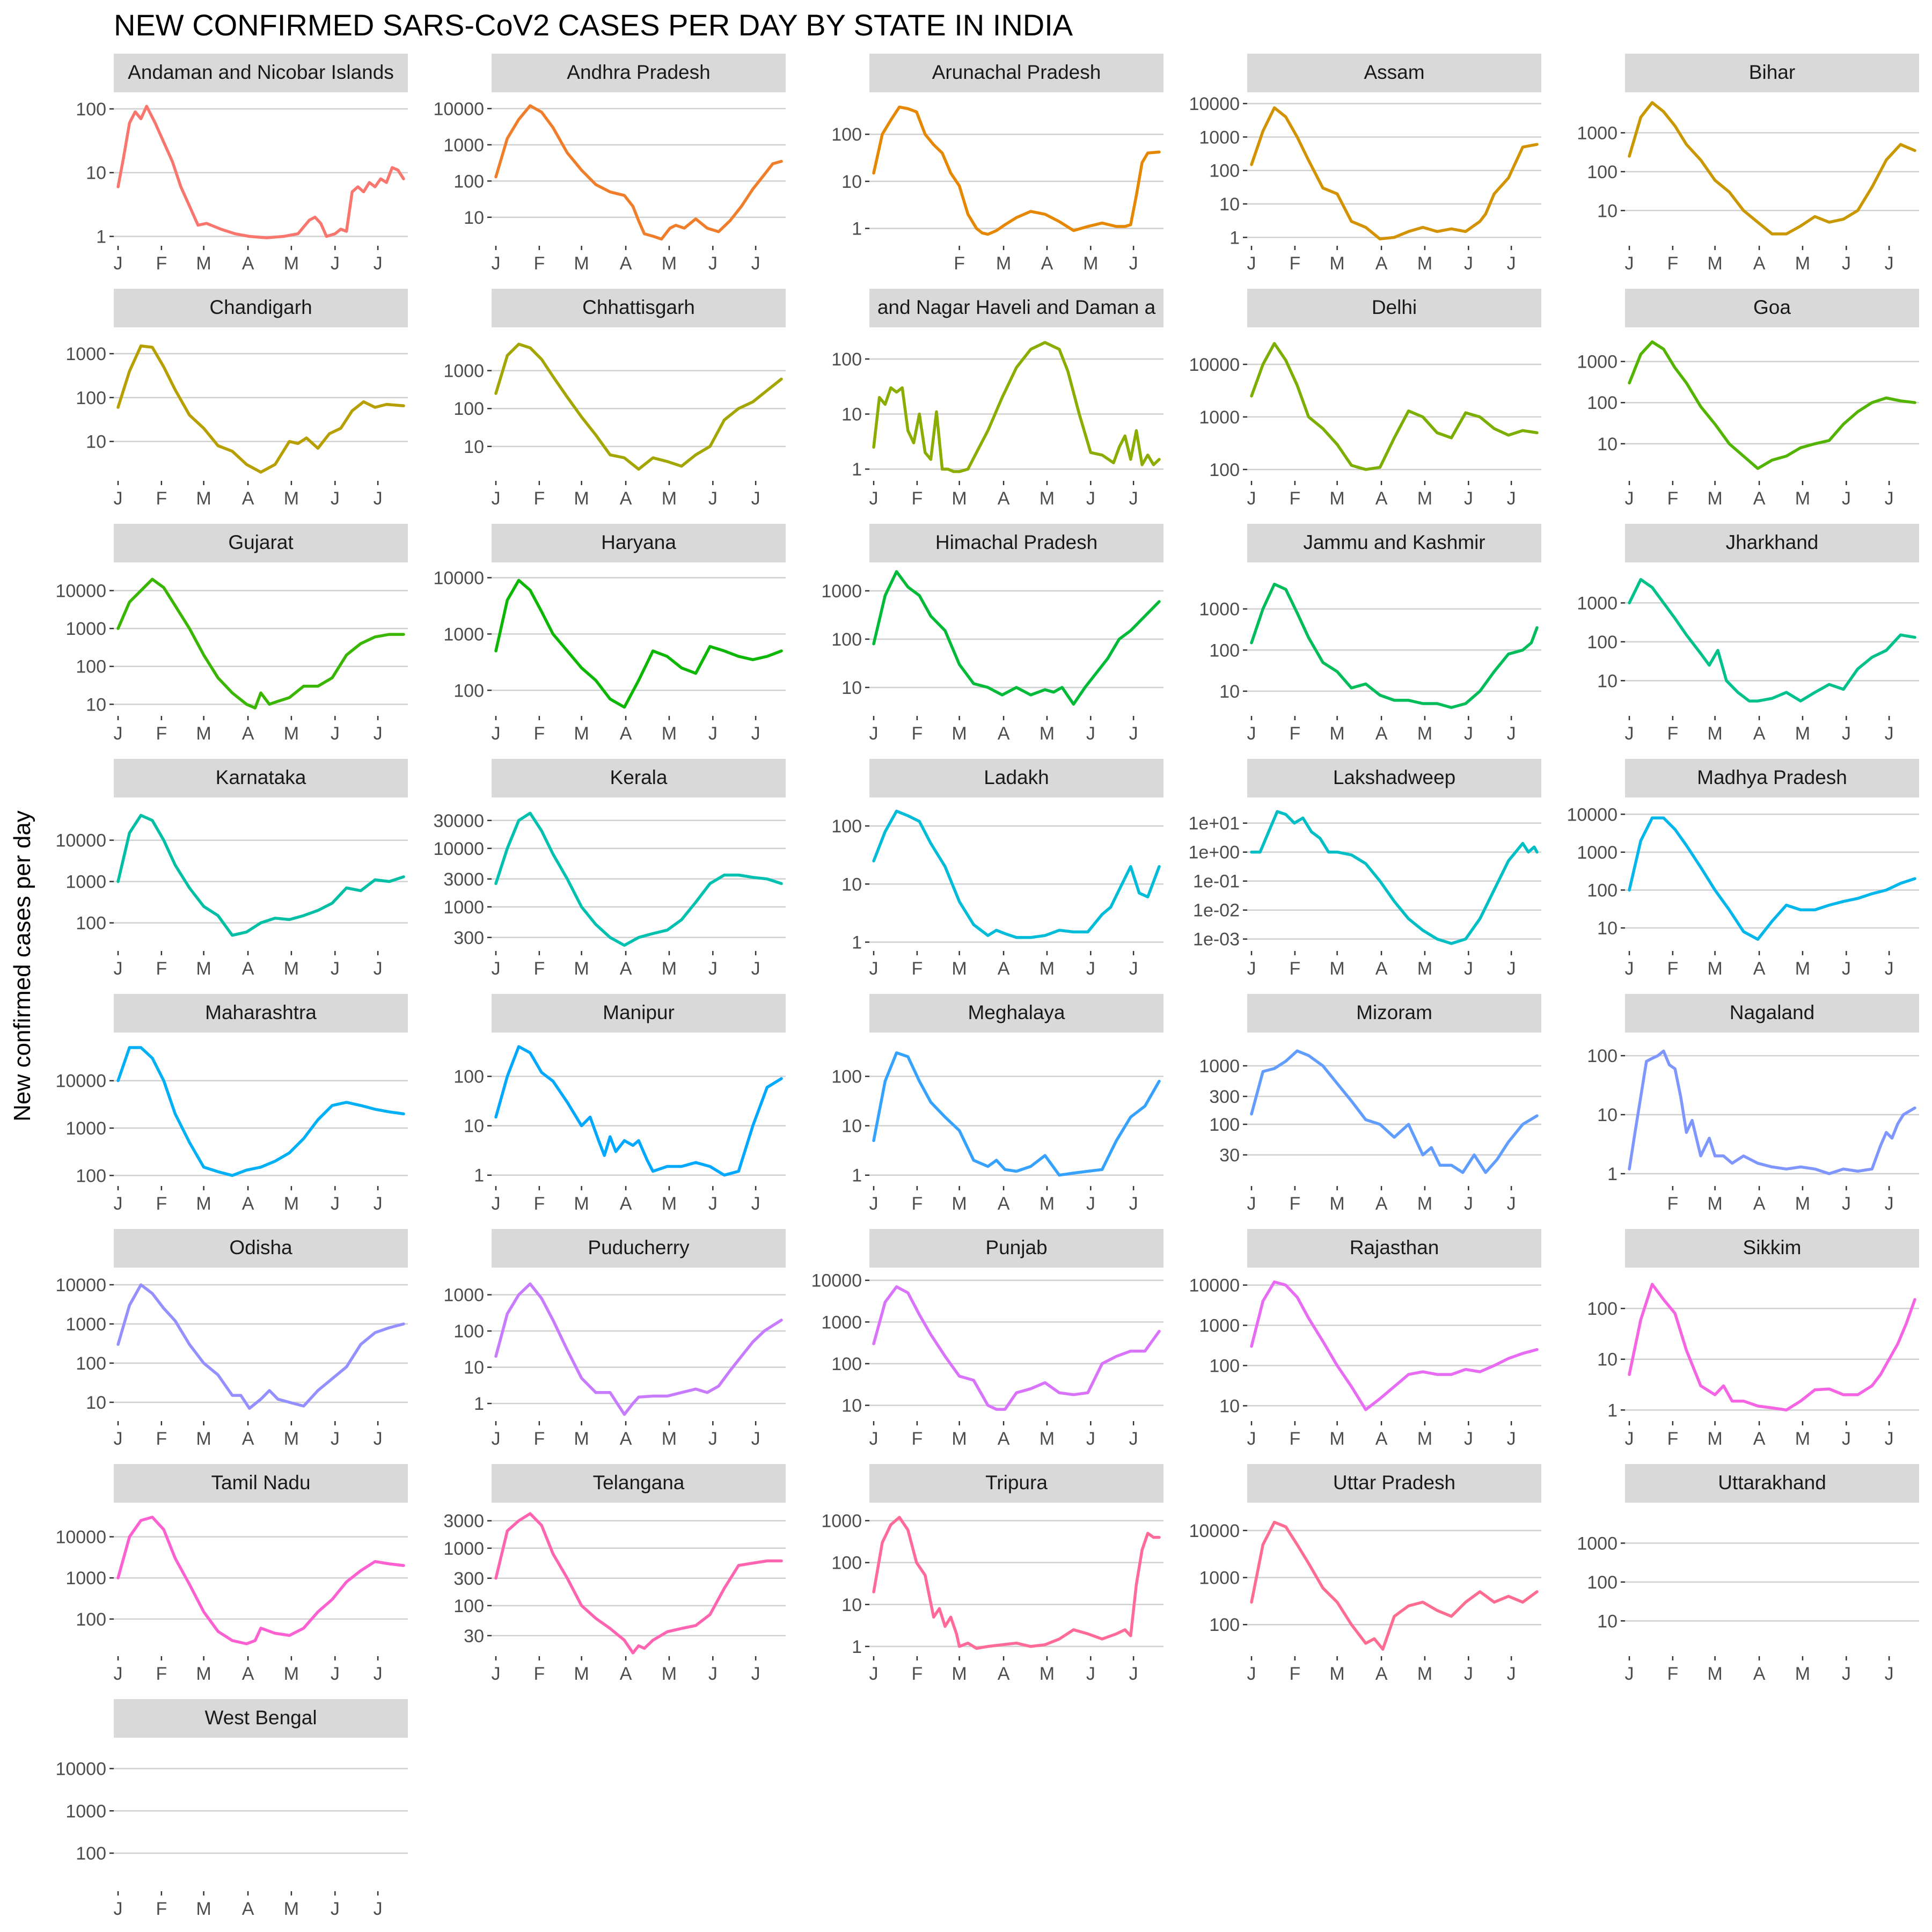 Image resolution: width=1932 pixels, height=1932 pixels. What do you see at coordinates (992, 634) in the screenshot?
I see `facet-panel: Himachal Pradesh 10 100 1000 J F M A M J J` at bounding box center [992, 634].